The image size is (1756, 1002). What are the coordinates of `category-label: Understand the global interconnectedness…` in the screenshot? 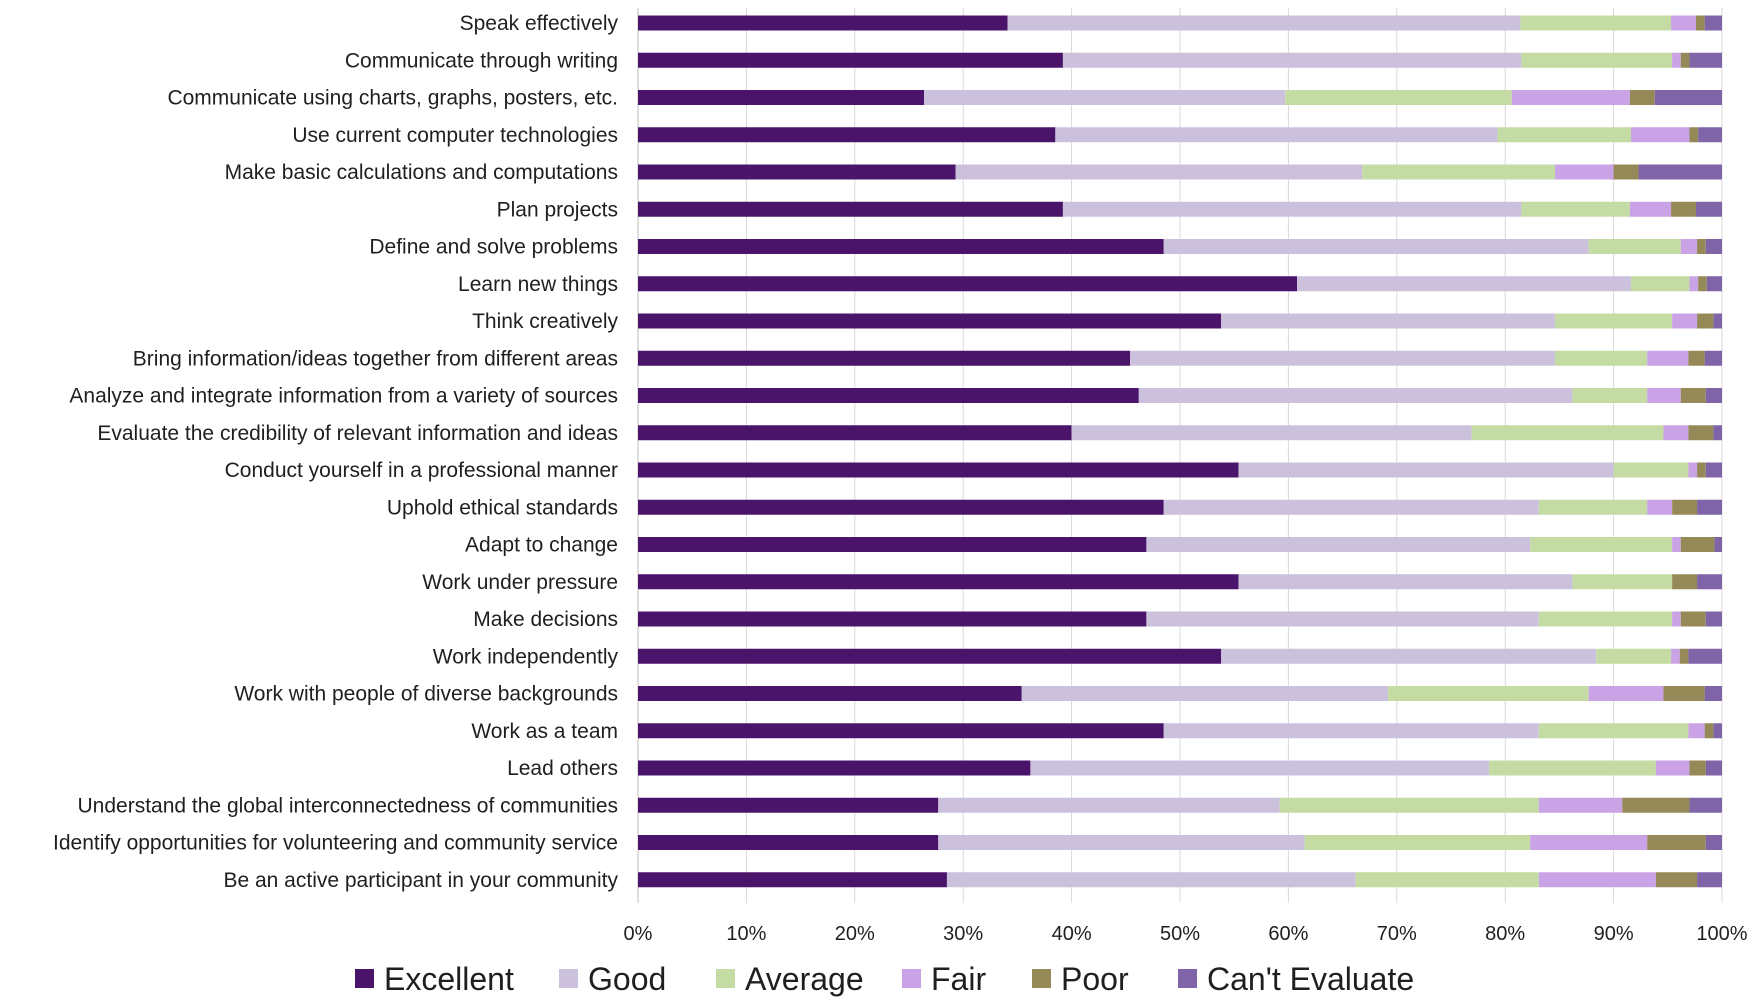 It's located at (348, 805).